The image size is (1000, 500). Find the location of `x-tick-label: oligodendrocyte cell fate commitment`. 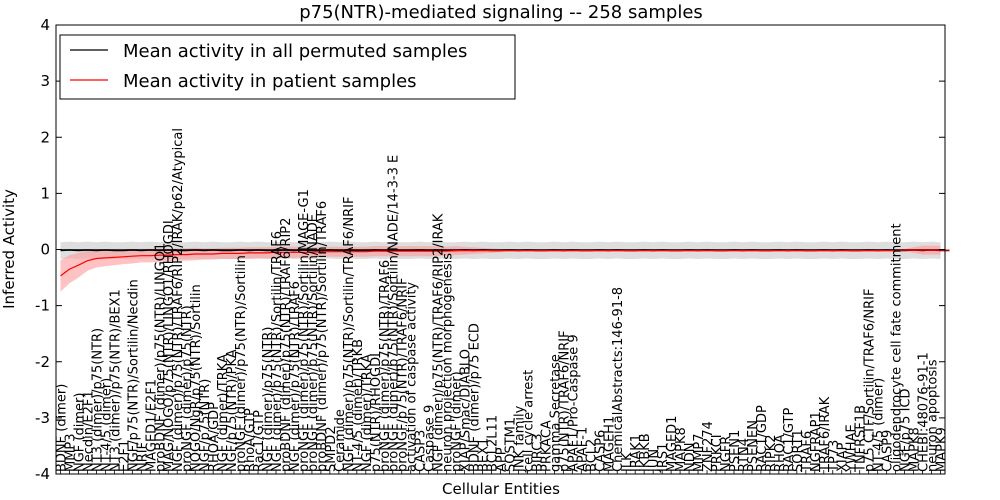

x-tick-label: oligodendrocyte cell fate commitment is located at coordinates (897, 347).